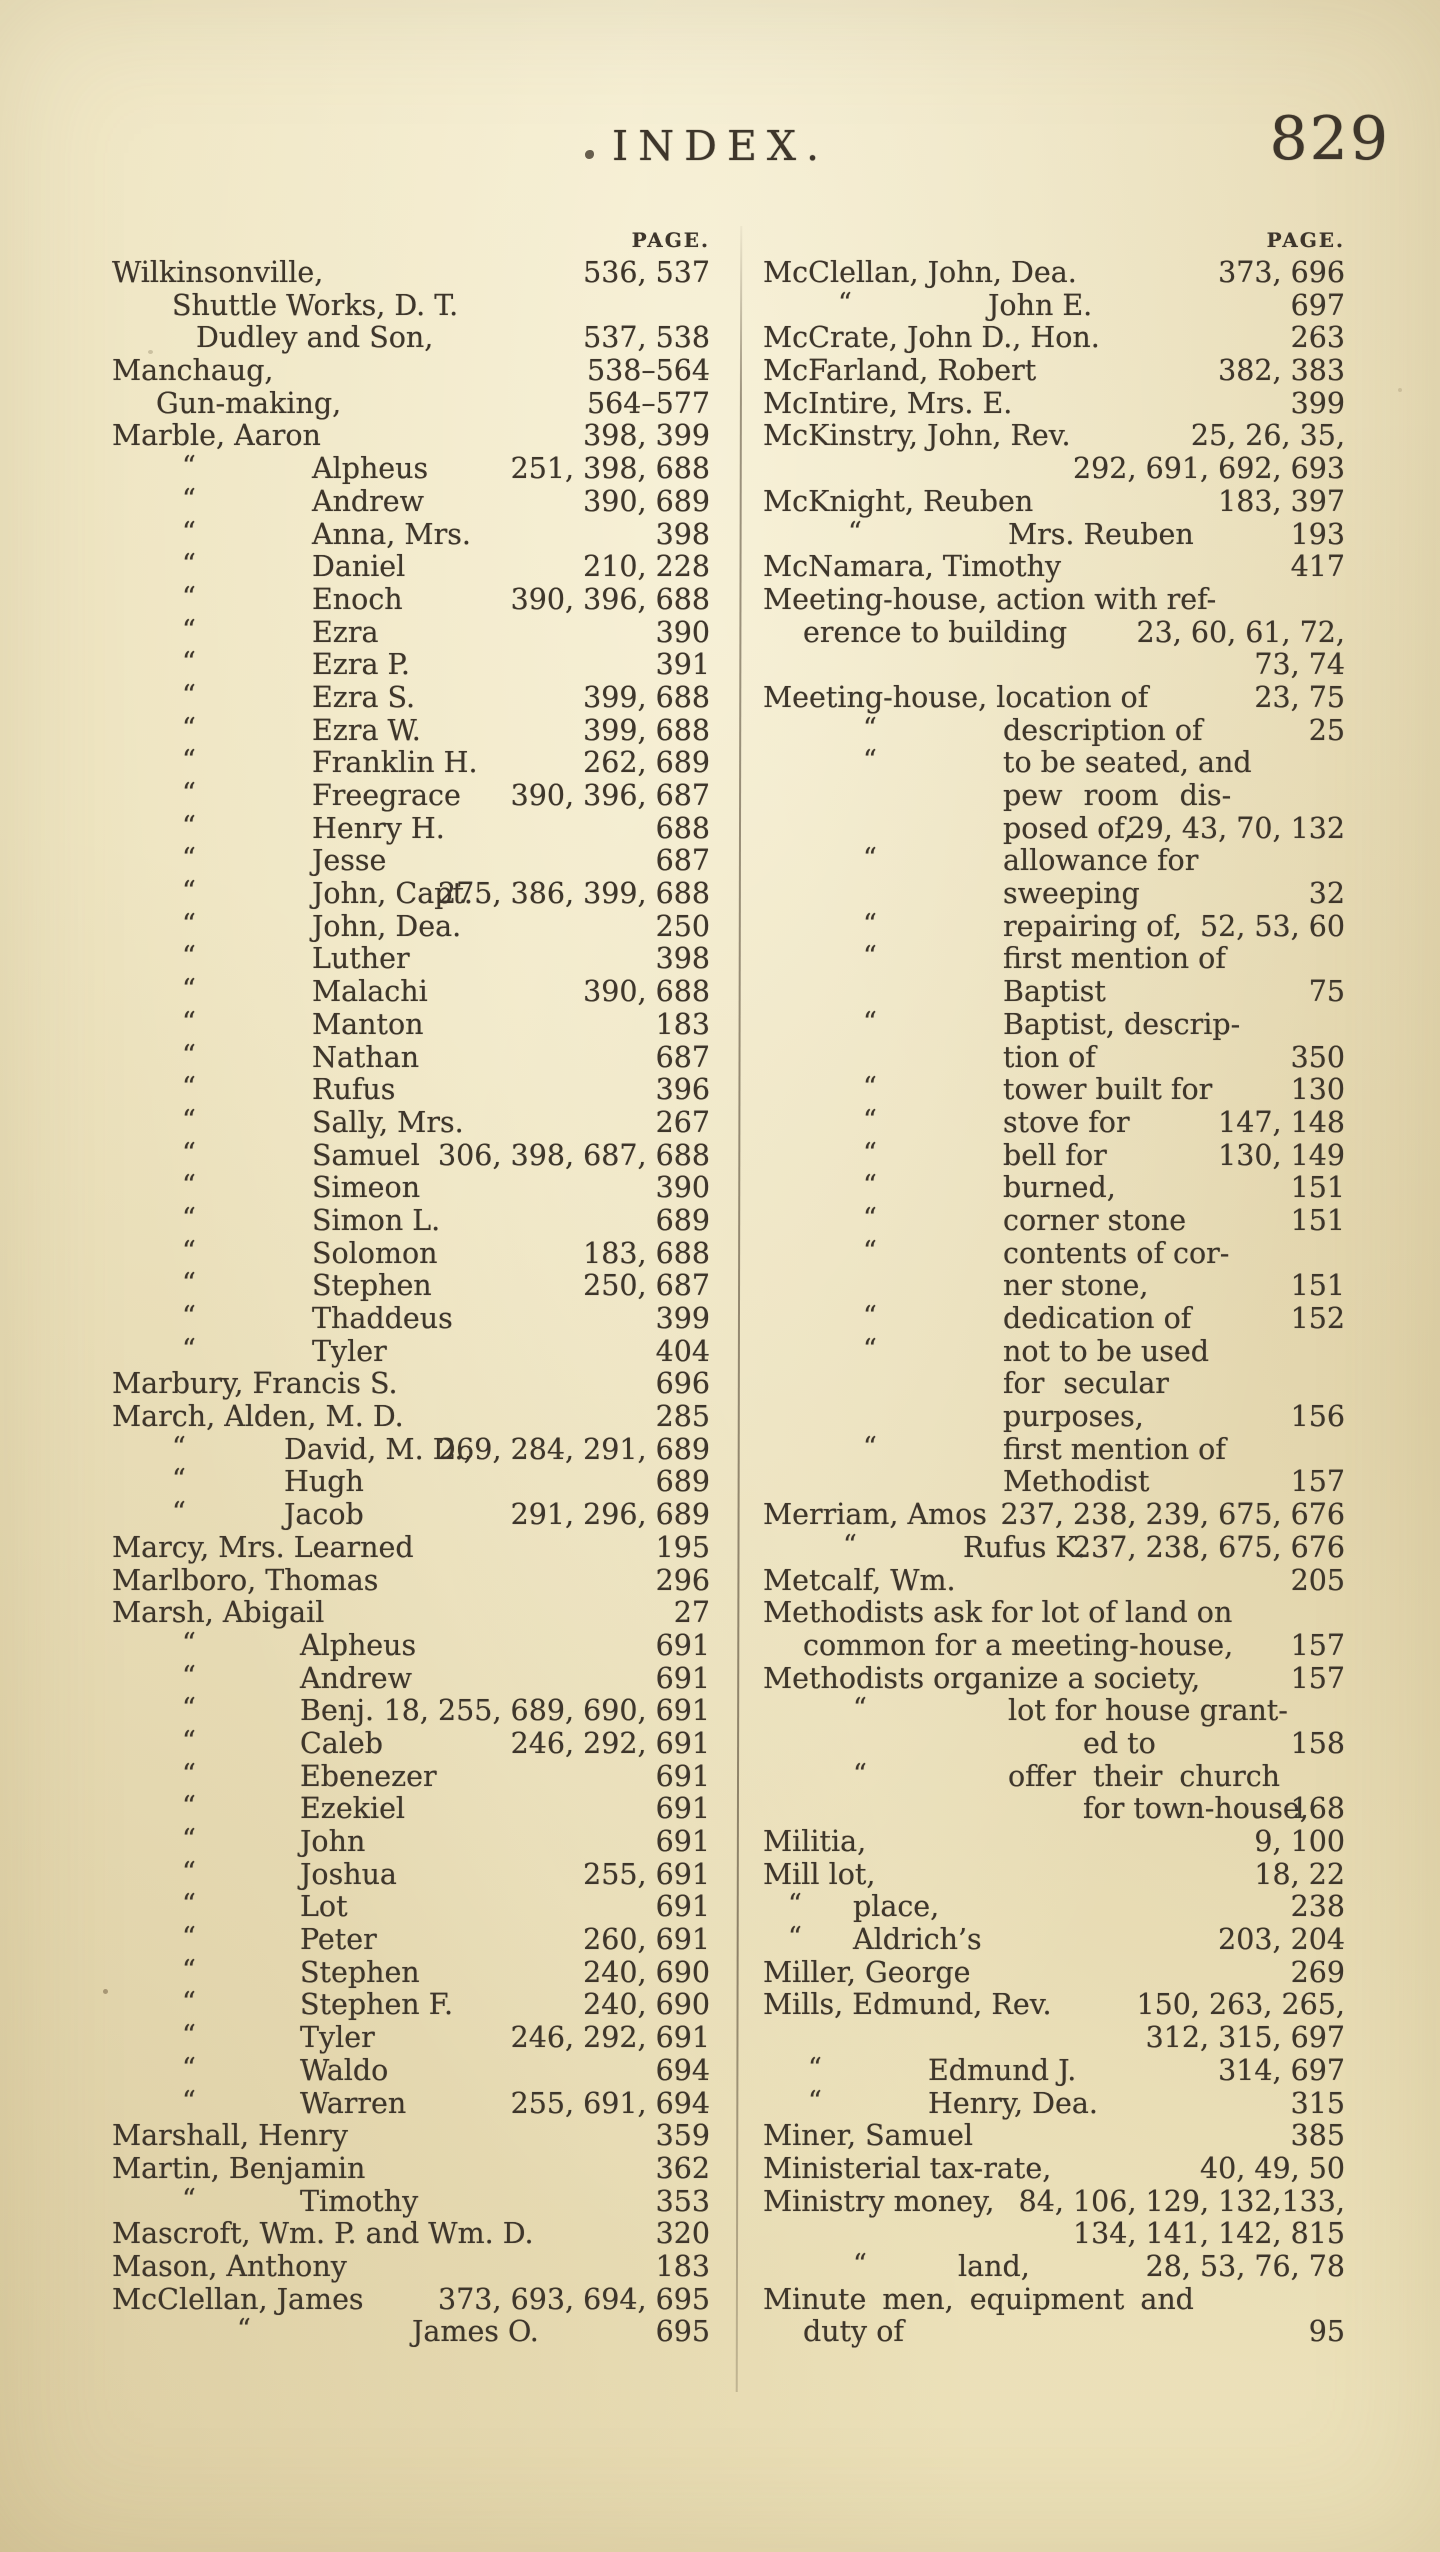 This screenshot has width=1440, height=2552. What do you see at coordinates (682, 1417) in the screenshot?
I see `entry-pages: 285` at bounding box center [682, 1417].